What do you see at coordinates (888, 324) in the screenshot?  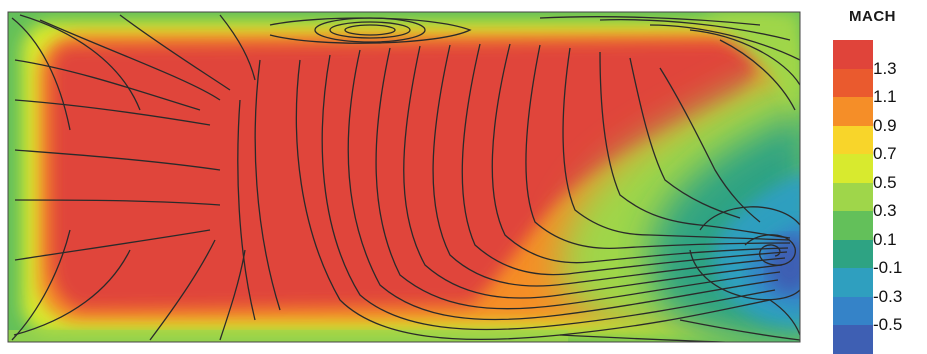 I see `legend-label: -0.5` at bounding box center [888, 324].